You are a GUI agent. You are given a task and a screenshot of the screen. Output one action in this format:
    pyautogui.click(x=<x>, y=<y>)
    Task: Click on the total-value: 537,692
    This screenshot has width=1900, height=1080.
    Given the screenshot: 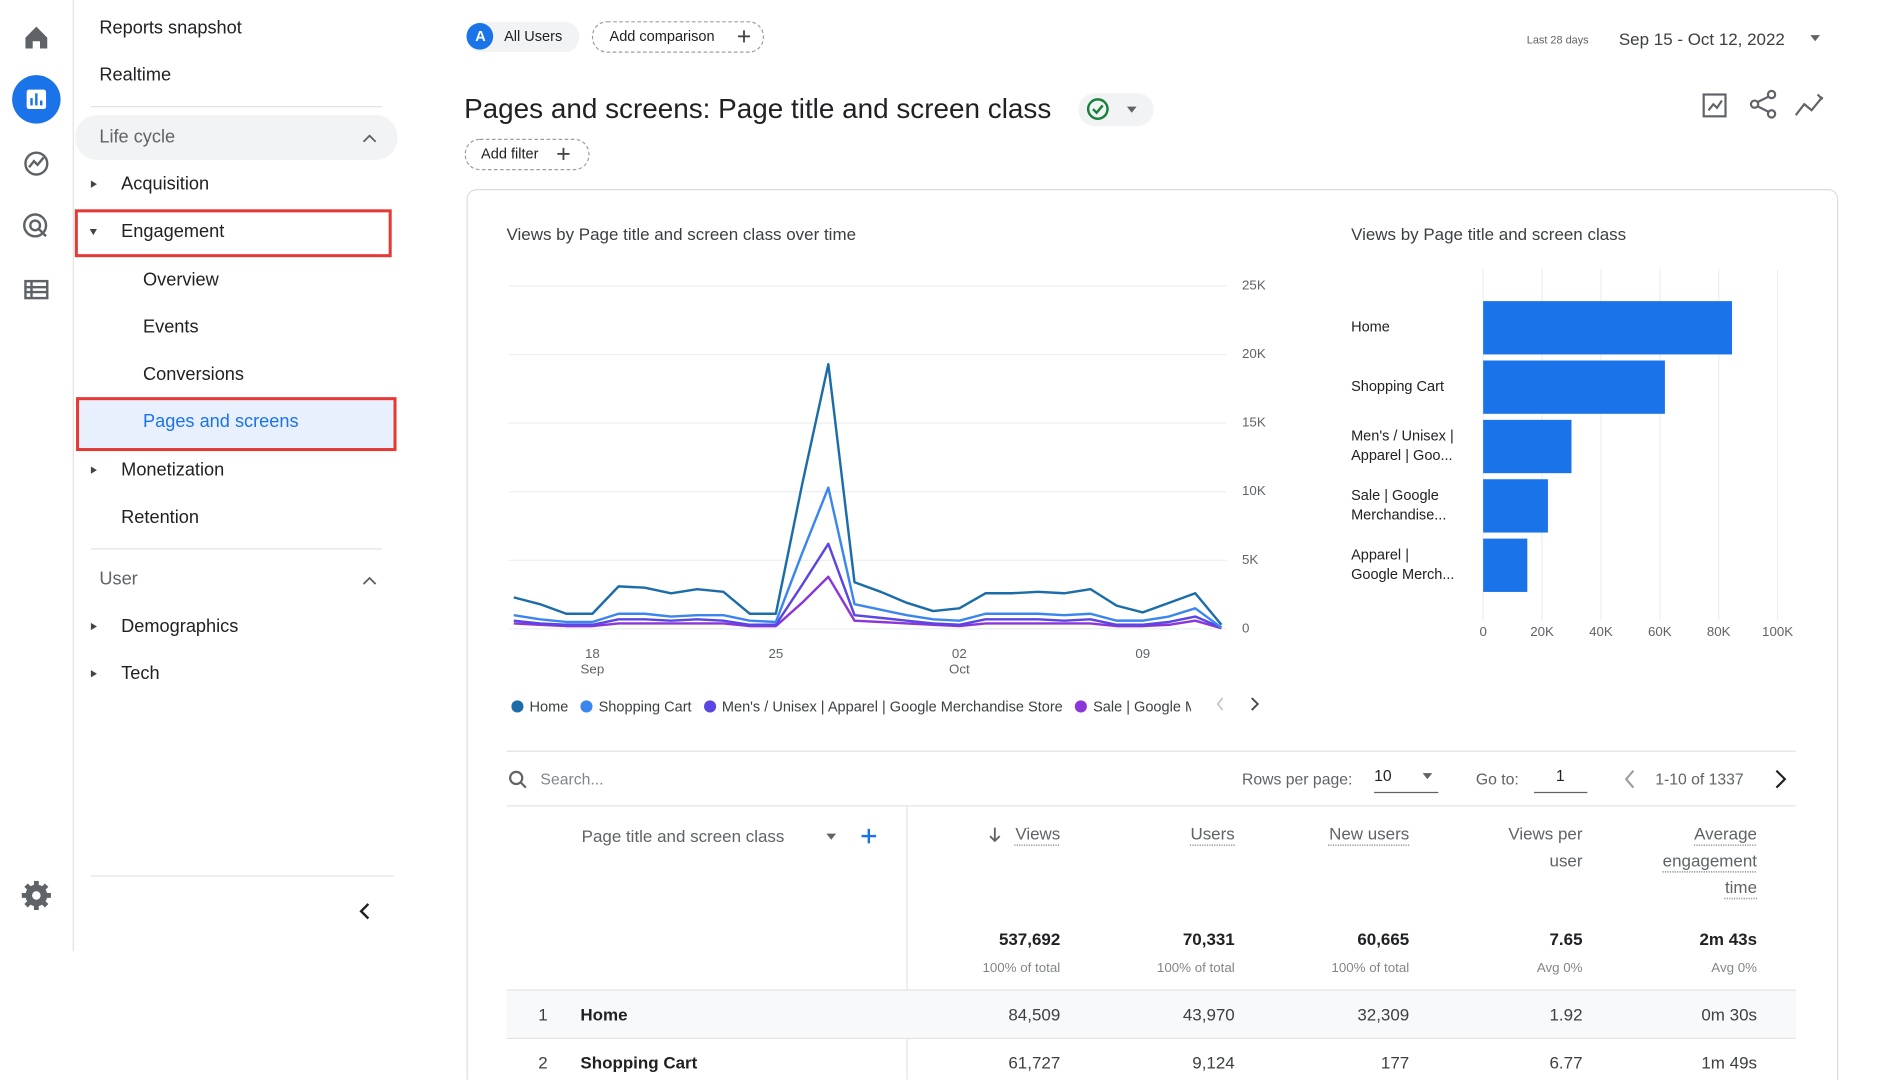 What is the action you would take?
    pyautogui.click(x=1029, y=938)
    